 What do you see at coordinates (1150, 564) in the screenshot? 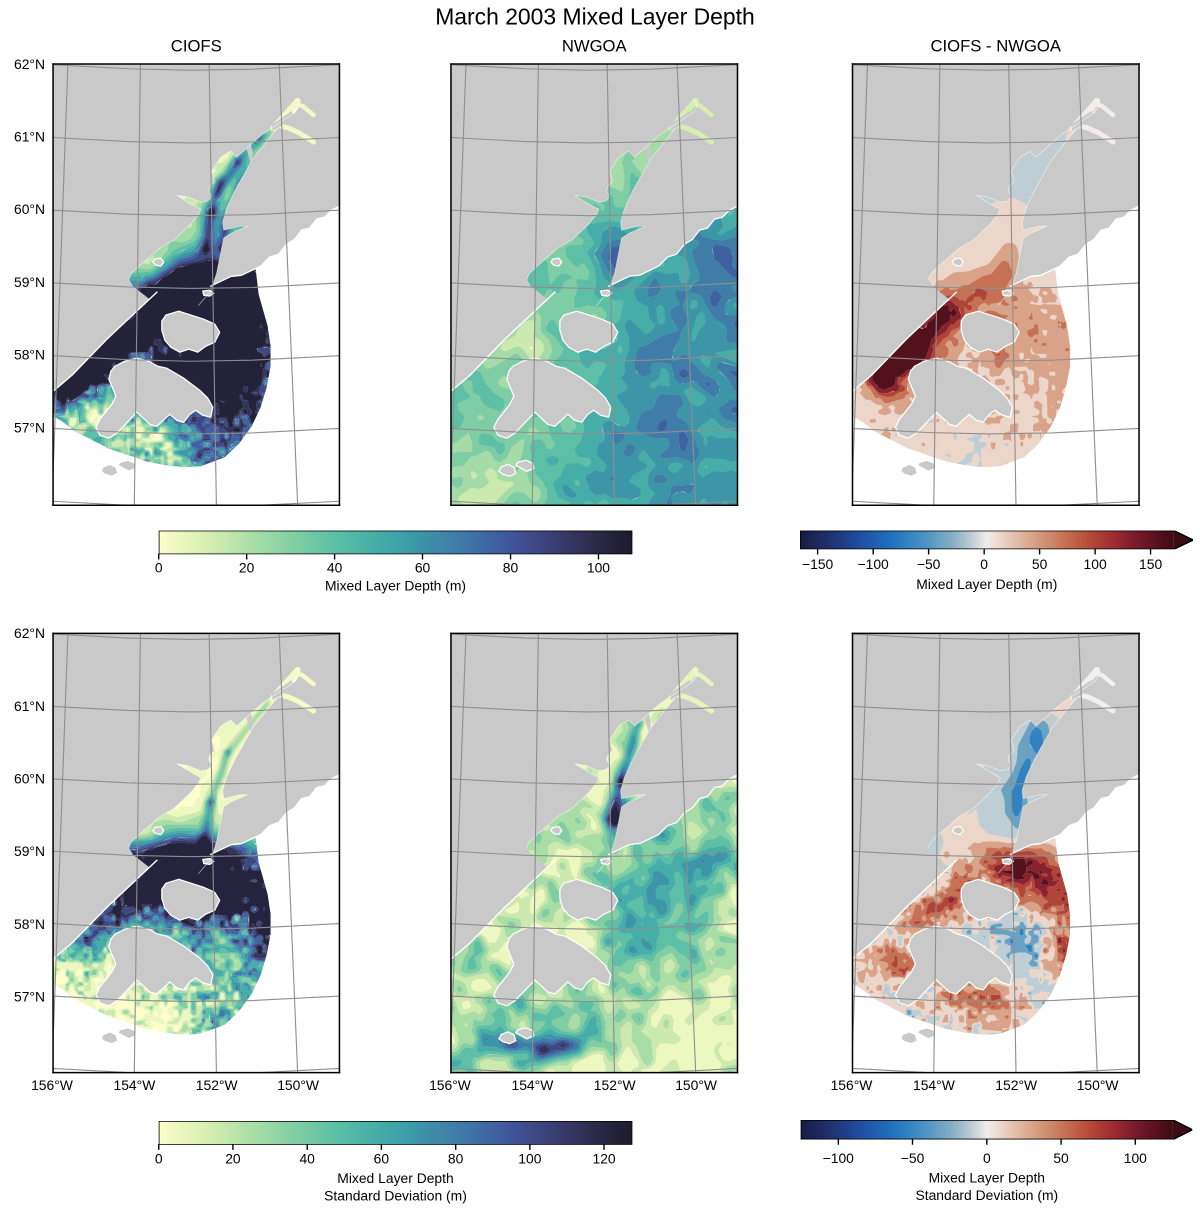
I see `svg-text: 150` at bounding box center [1150, 564].